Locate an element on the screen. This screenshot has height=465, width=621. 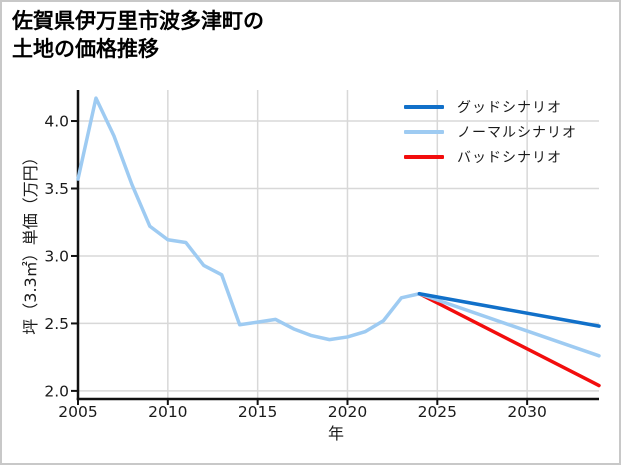
legend: グッドシナリオ ノーマルシナリオ バッドシナリオ is located at coordinates (490, 131).